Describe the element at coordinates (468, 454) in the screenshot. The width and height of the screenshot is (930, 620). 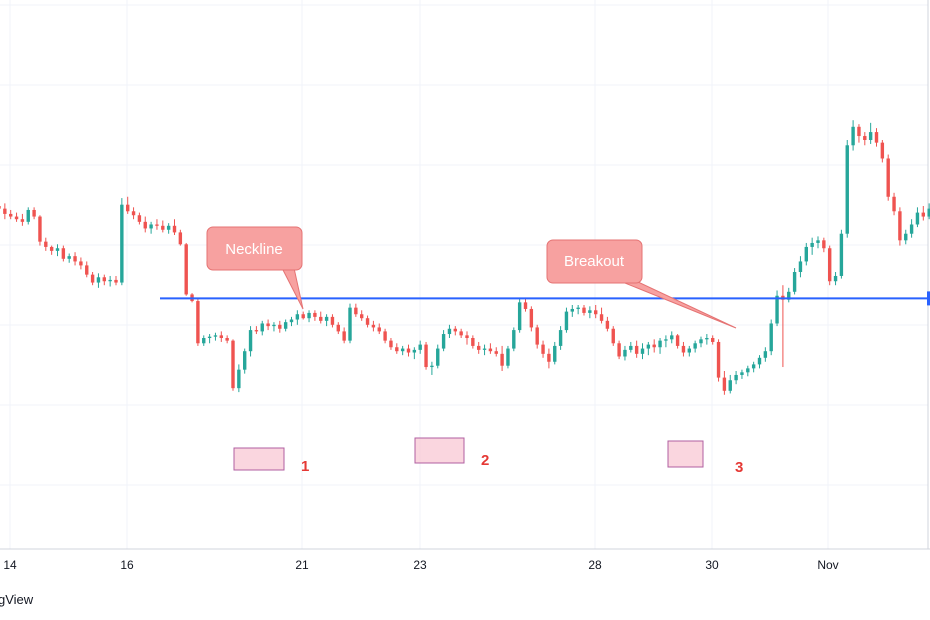
I see `bottom-boxes` at that location.